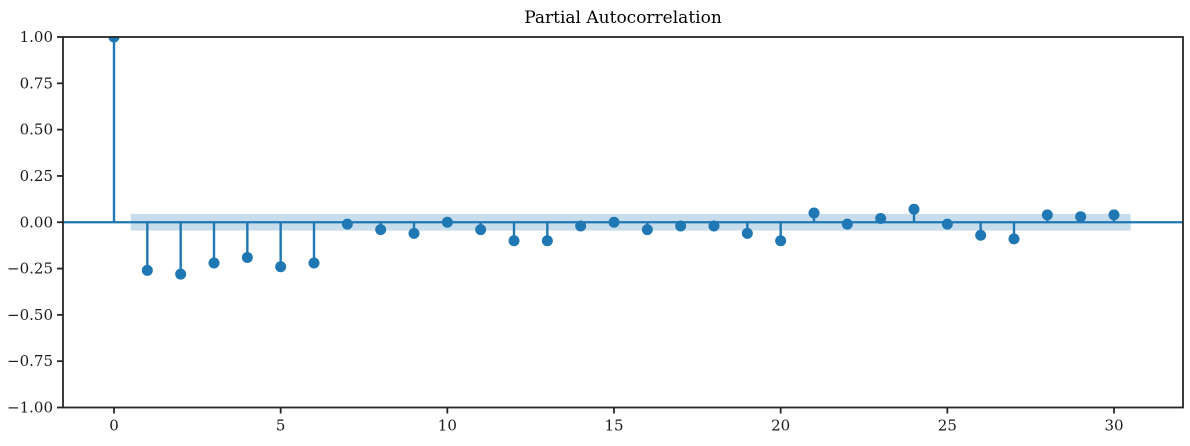 Image resolution: width=1190 pixels, height=446 pixels. What do you see at coordinates (780, 426) in the screenshot?
I see `x-tick-label-20: 20` at bounding box center [780, 426].